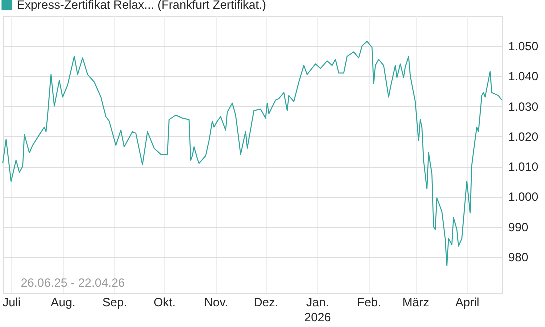  Describe the element at coordinates (11, 303) in the screenshot. I see `x-tick-label: Juli` at that location.